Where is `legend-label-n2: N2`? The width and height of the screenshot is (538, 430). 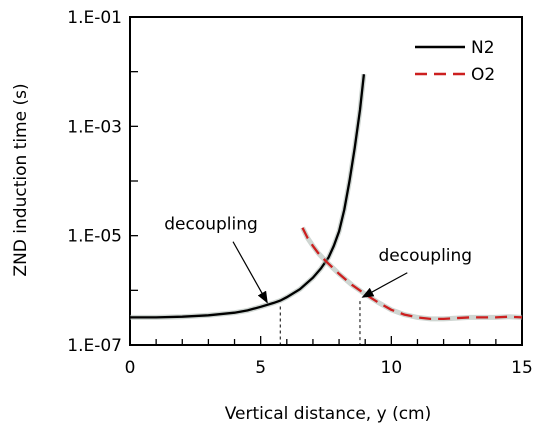
legend-label-n2: N2 is located at coordinates (483, 48).